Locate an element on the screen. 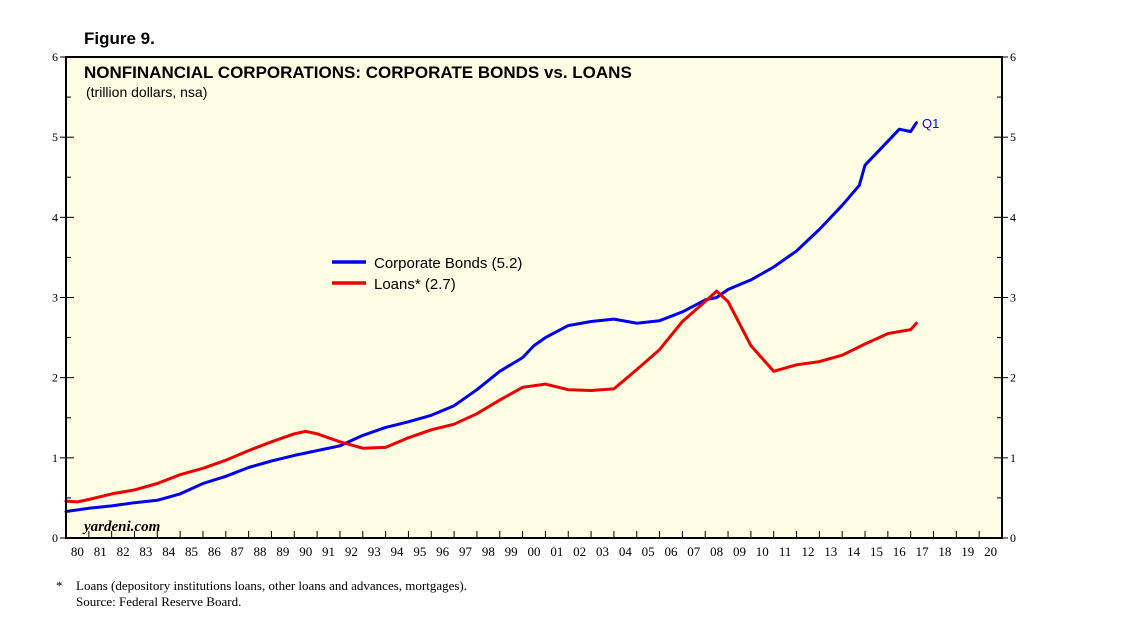 The image size is (1138, 630). y-tick-label-left: 3 is located at coordinates (55, 298).